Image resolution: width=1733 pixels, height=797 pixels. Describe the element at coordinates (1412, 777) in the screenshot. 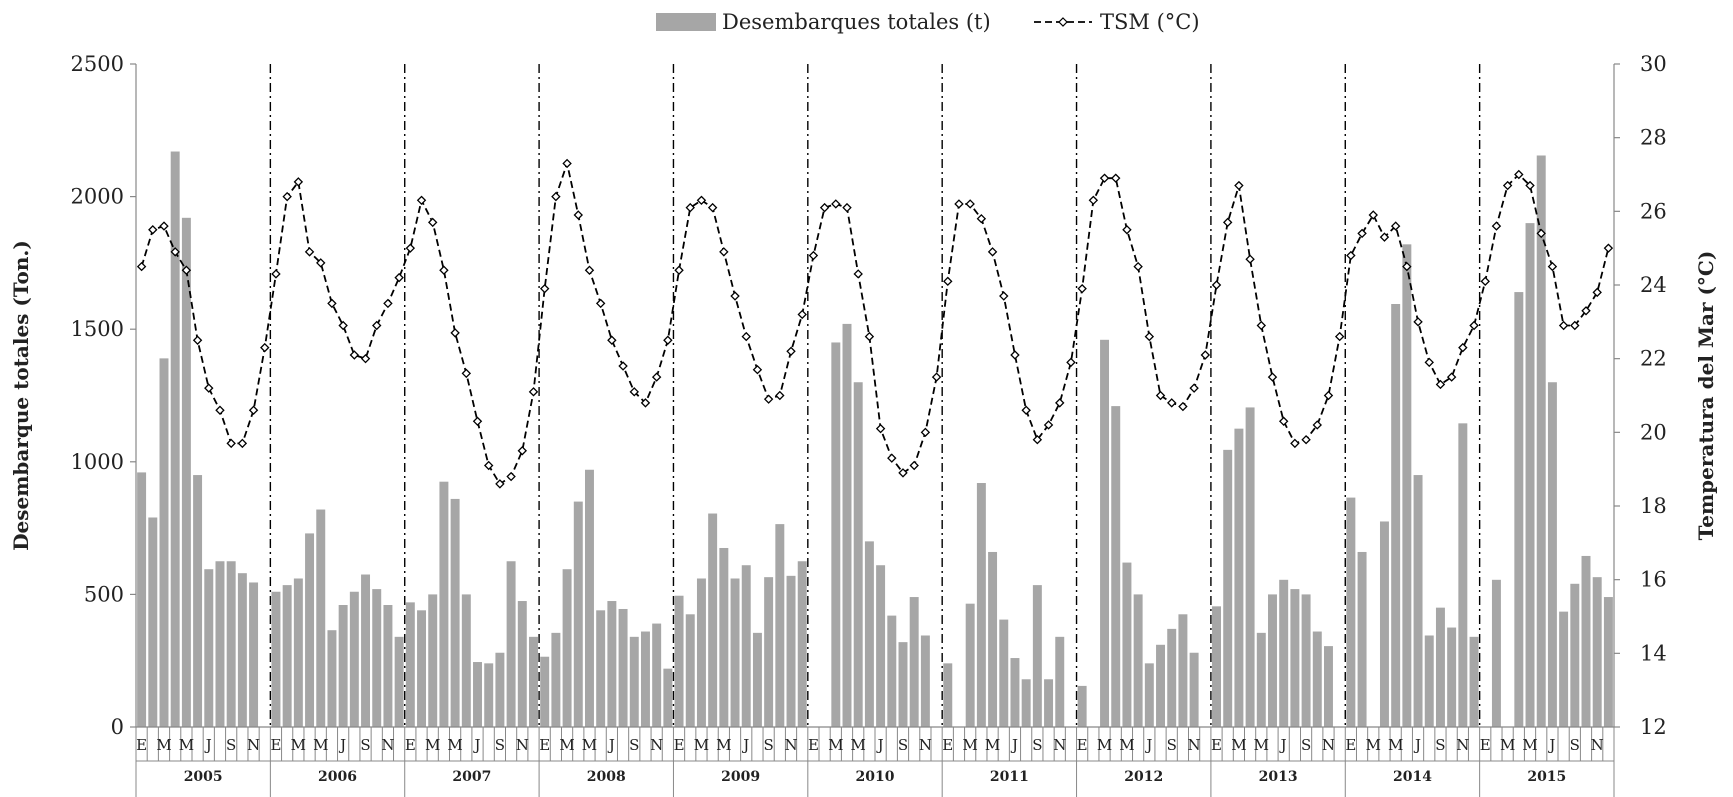

I see `year-label: 2014` at that location.